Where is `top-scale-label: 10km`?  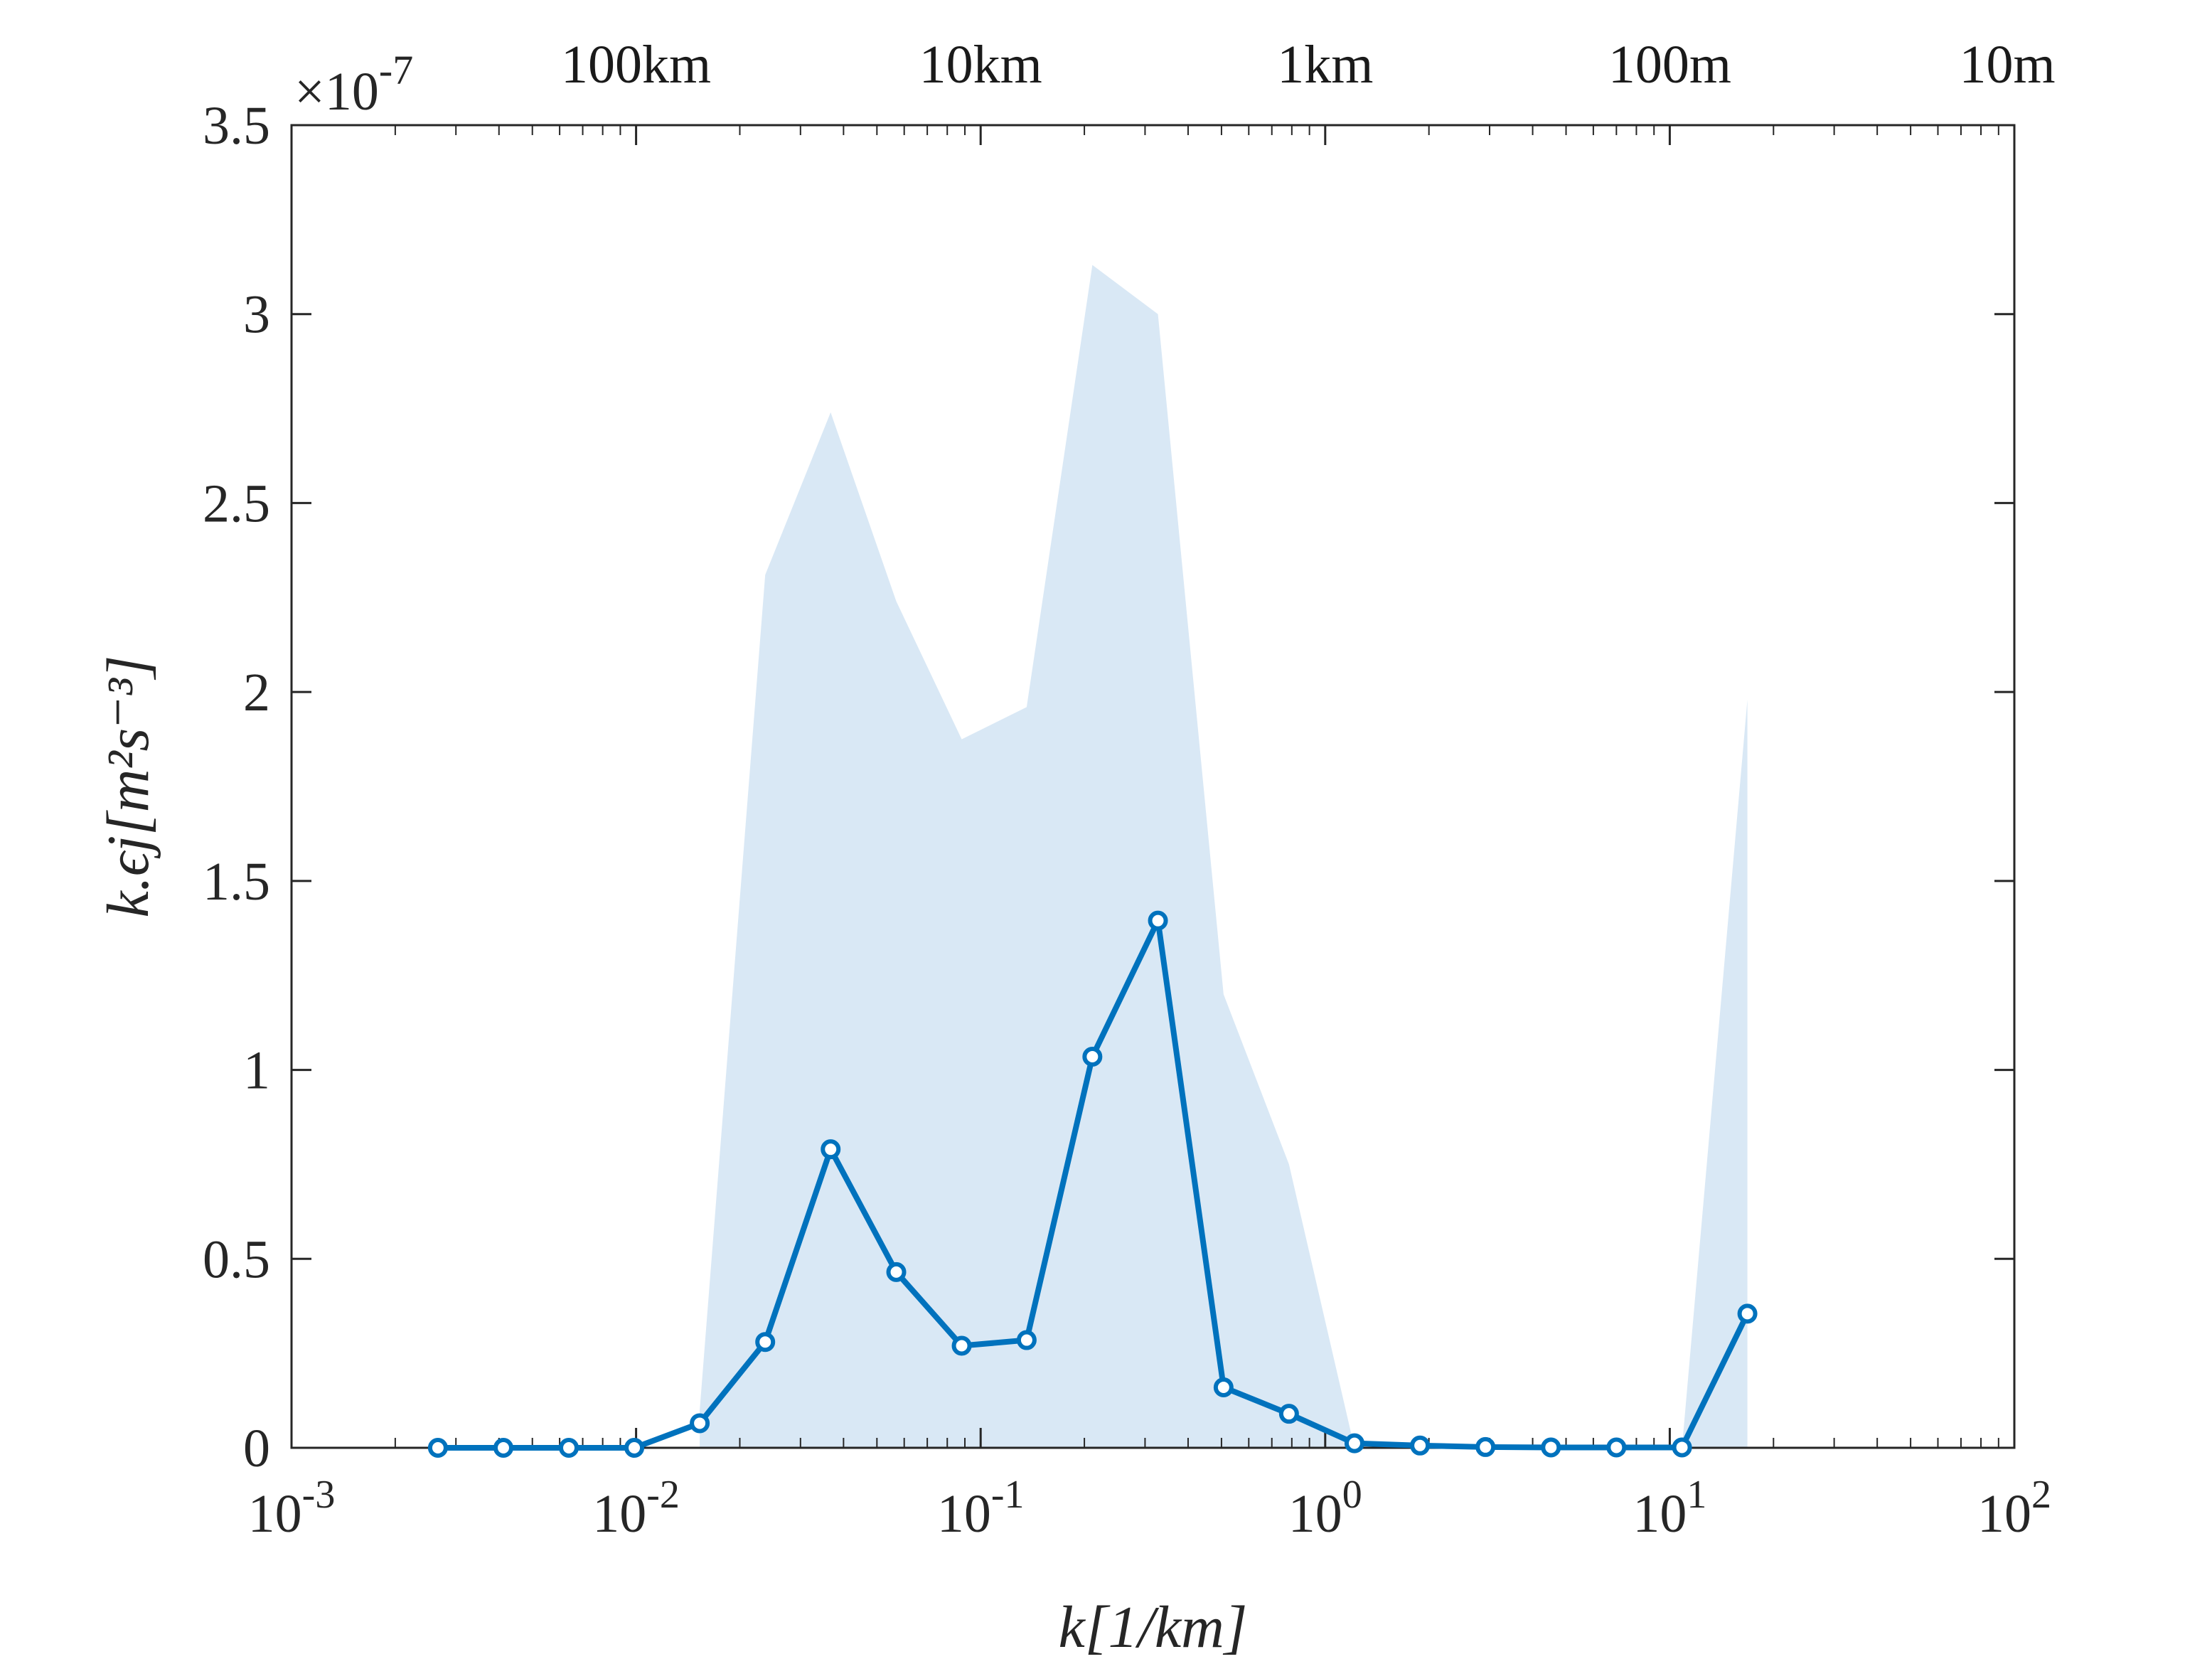 top-scale-label: 10km is located at coordinates (981, 65).